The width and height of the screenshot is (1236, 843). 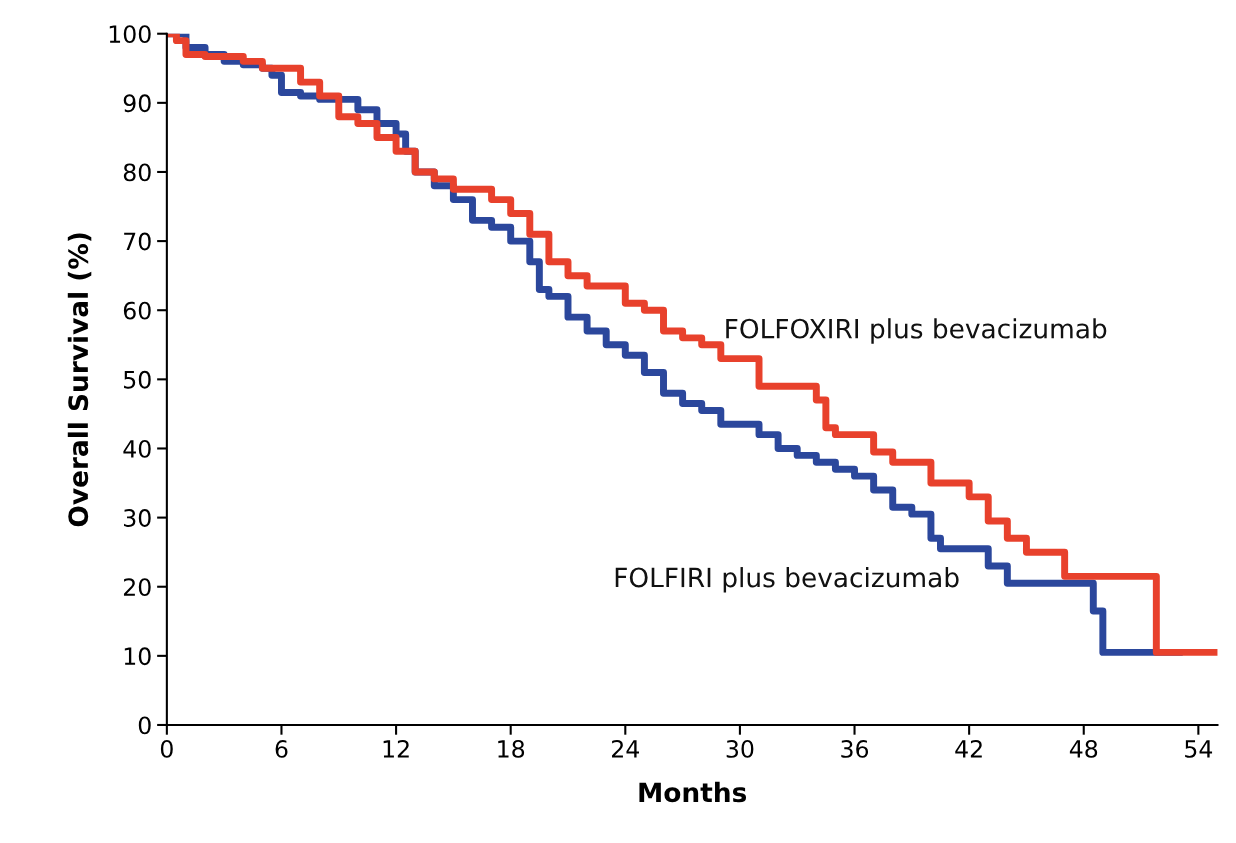 What do you see at coordinates (130, 34) in the screenshot?
I see `y-tick-label: 100` at bounding box center [130, 34].